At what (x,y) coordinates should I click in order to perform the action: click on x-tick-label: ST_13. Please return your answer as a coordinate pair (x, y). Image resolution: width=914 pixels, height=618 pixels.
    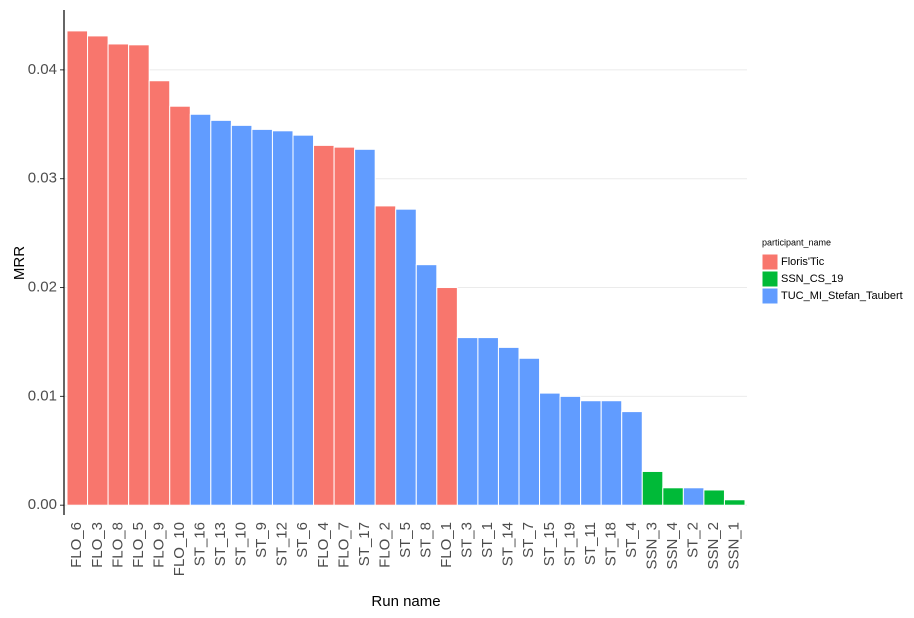
    Looking at the image, I should click on (220, 544).